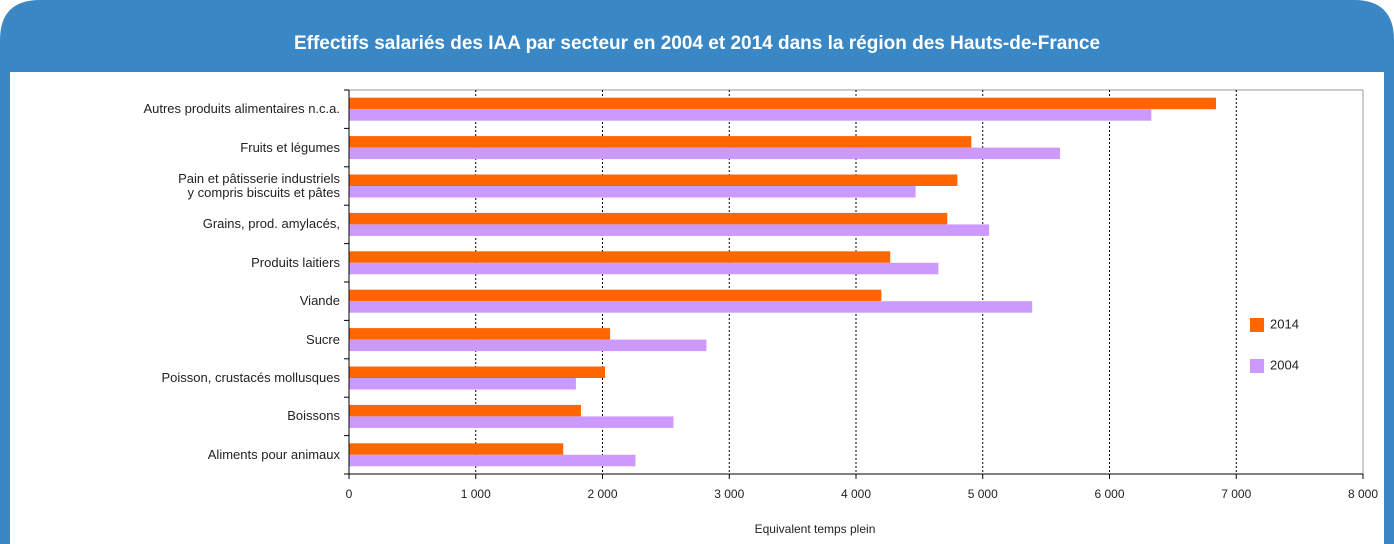 The image size is (1394, 544). I want to click on y-tick-label: Boissons, so click(313, 416).